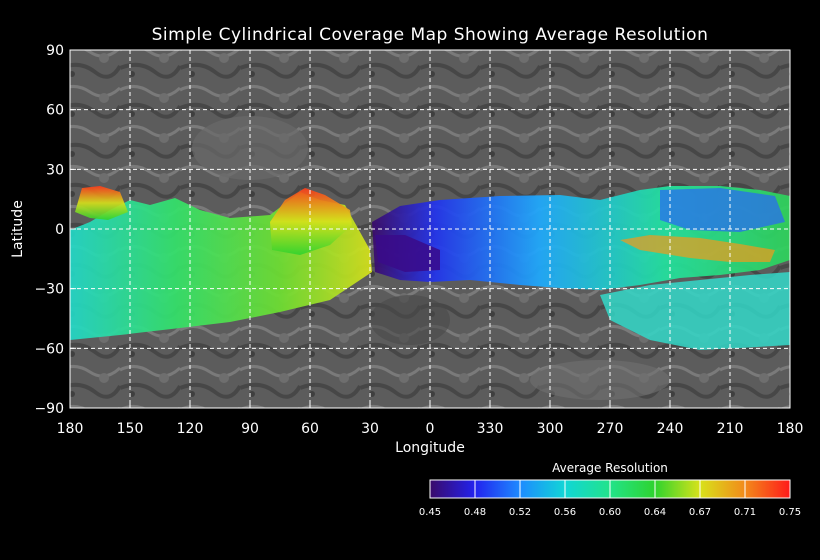 The image size is (820, 560). What do you see at coordinates (610, 512) in the screenshot?
I see `colorbar-tick-label: 0.60` at bounding box center [610, 512].